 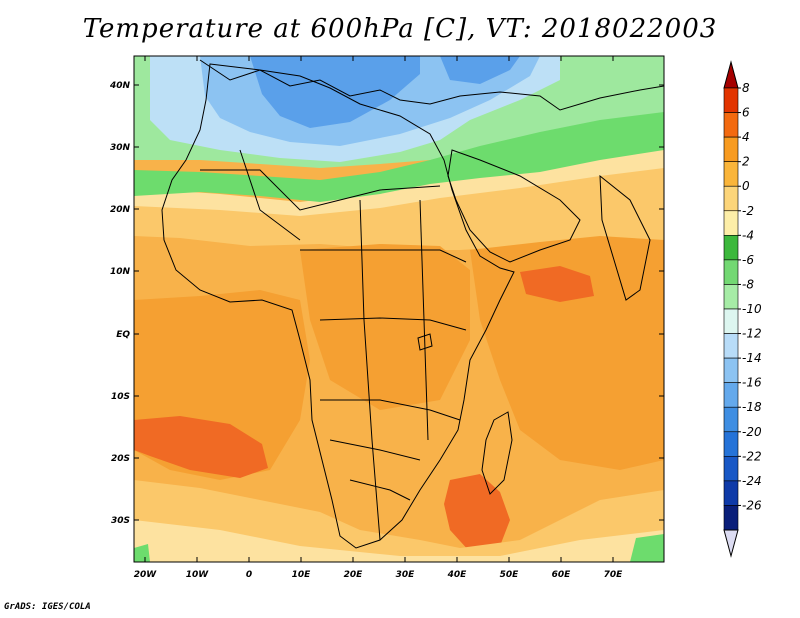 What do you see at coordinates (647, 548) in the screenshot?
I see `field-green-se` at bounding box center [647, 548].